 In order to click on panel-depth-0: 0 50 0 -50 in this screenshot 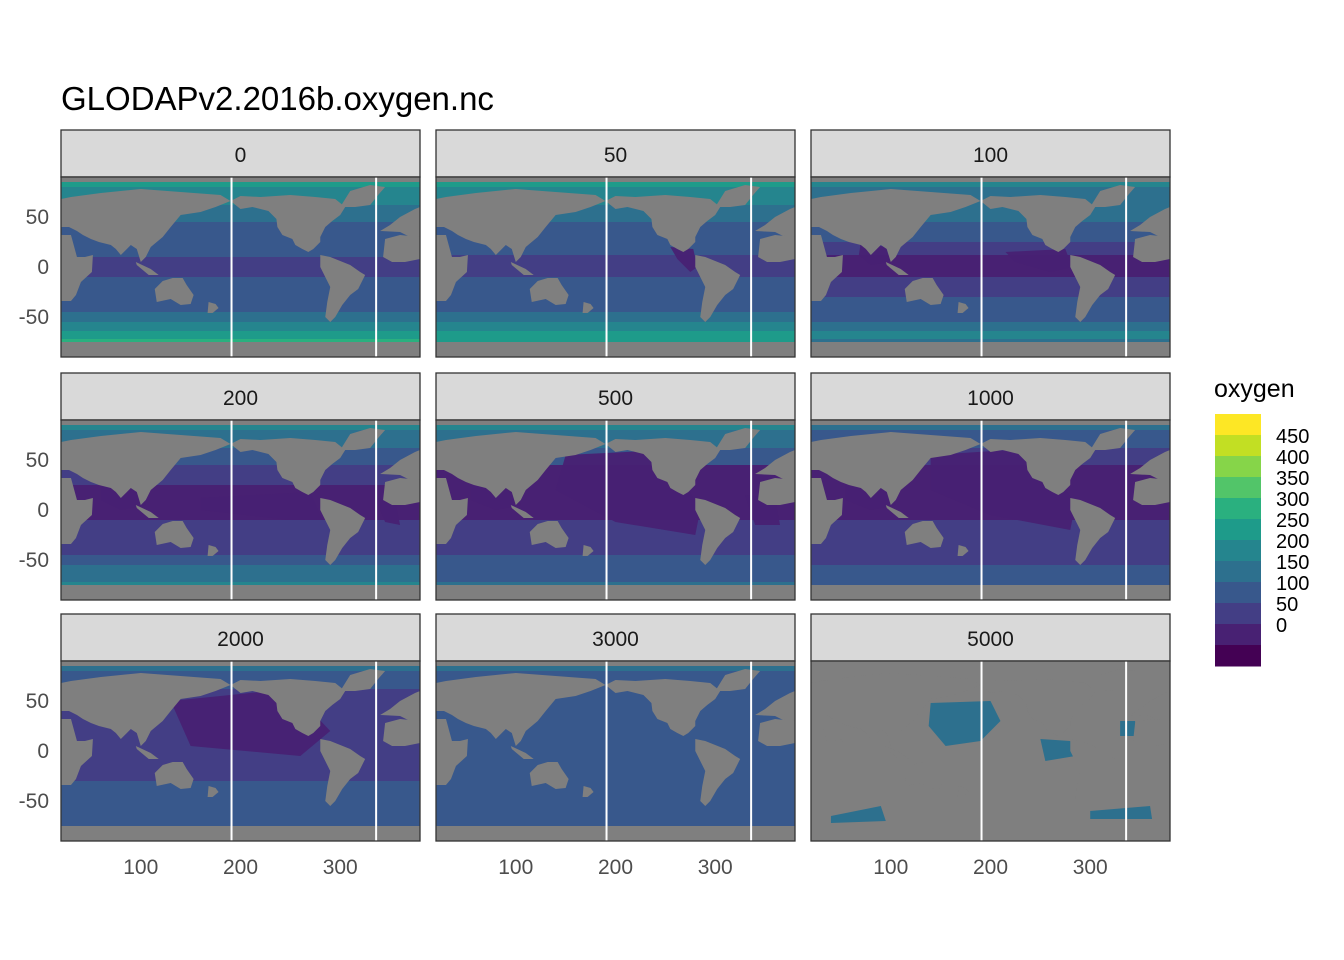, I will do `click(220, 243)`.